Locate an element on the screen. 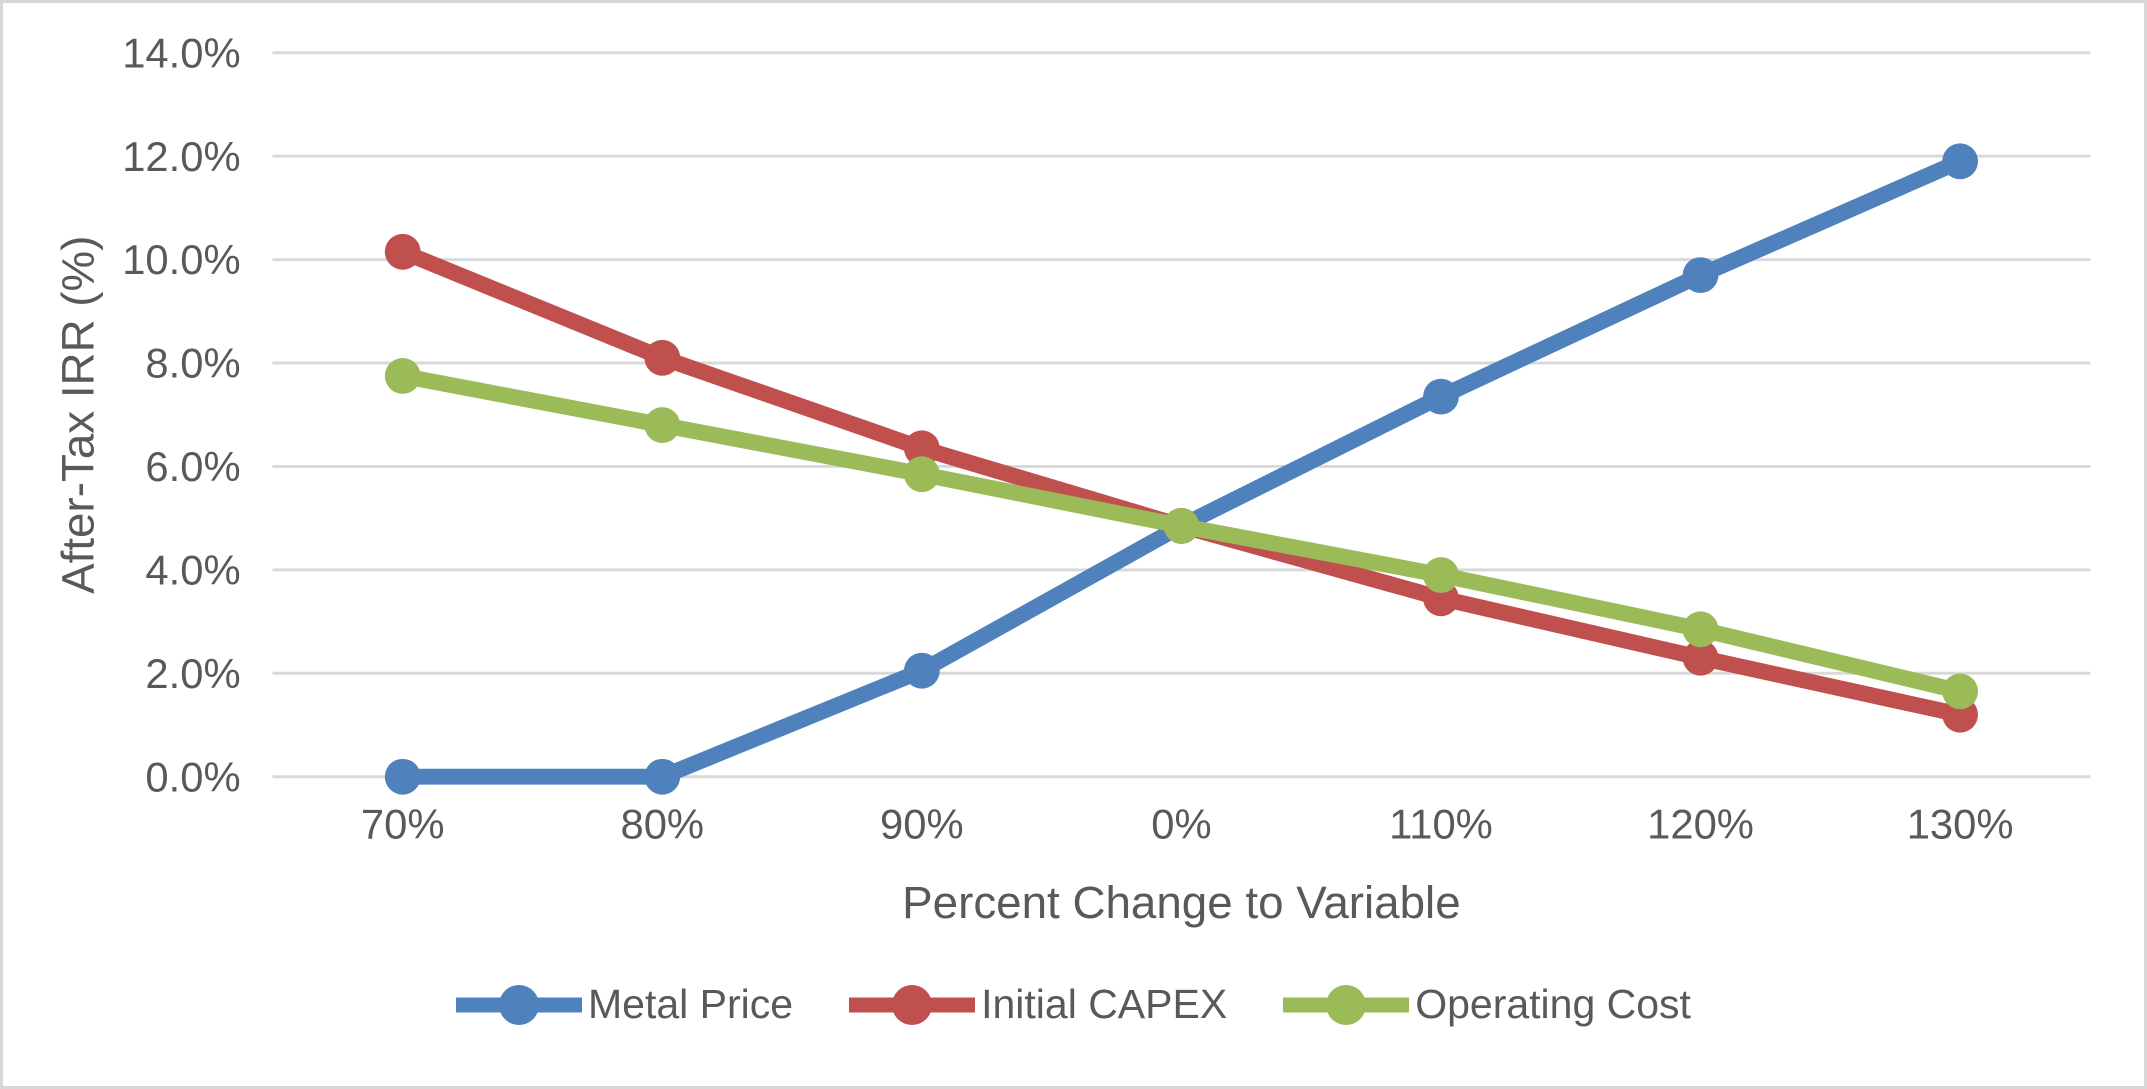 The image size is (2147, 1089). legend-item-metal-price: Metal Price is located at coordinates (624, 1004).